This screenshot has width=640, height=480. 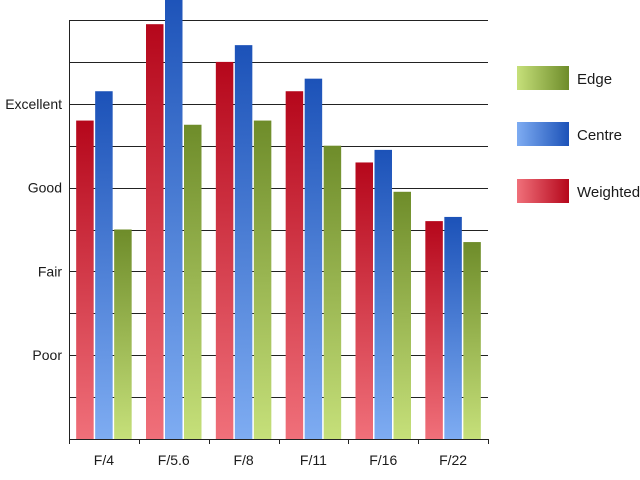 What do you see at coordinates (543, 191) in the screenshot?
I see `legend-swatch-weighted` at bounding box center [543, 191].